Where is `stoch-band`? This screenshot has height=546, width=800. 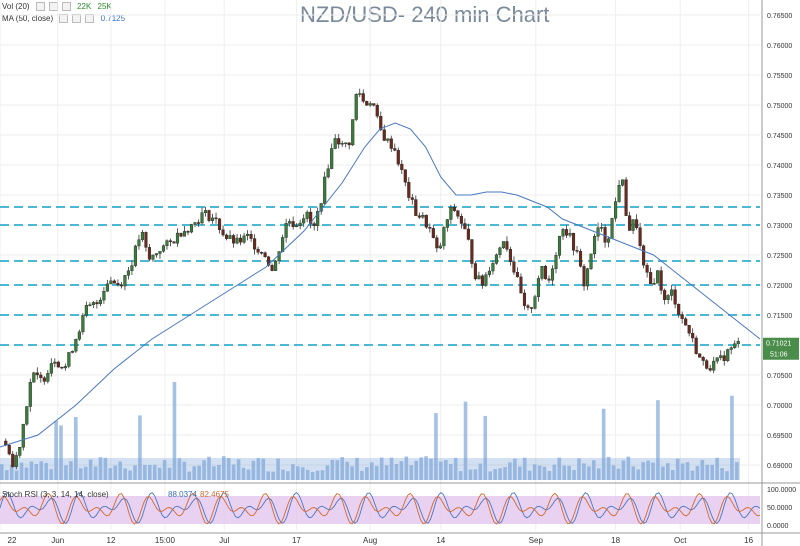 stoch-band is located at coordinates (380, 510).